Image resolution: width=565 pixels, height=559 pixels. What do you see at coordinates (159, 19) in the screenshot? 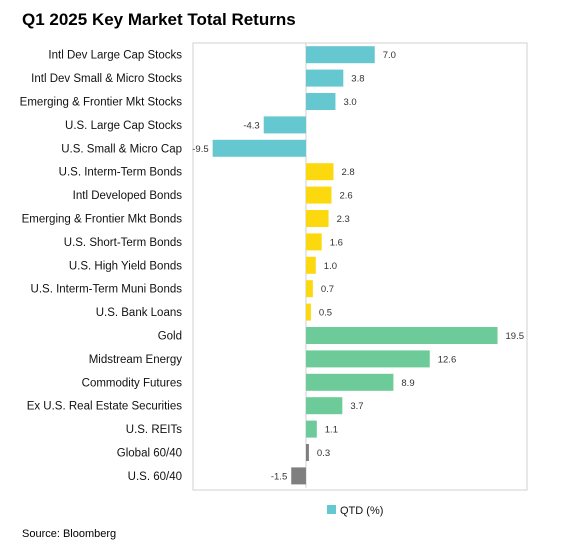
I see `chart-title: Q1 2025 Key Market Total Returns` at bounding box center [159, 19].